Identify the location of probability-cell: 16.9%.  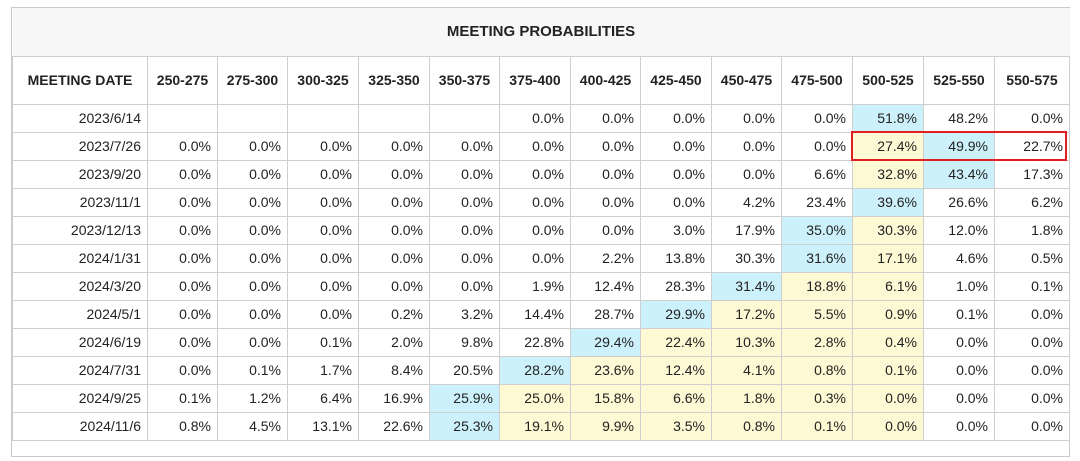
(394, 398).